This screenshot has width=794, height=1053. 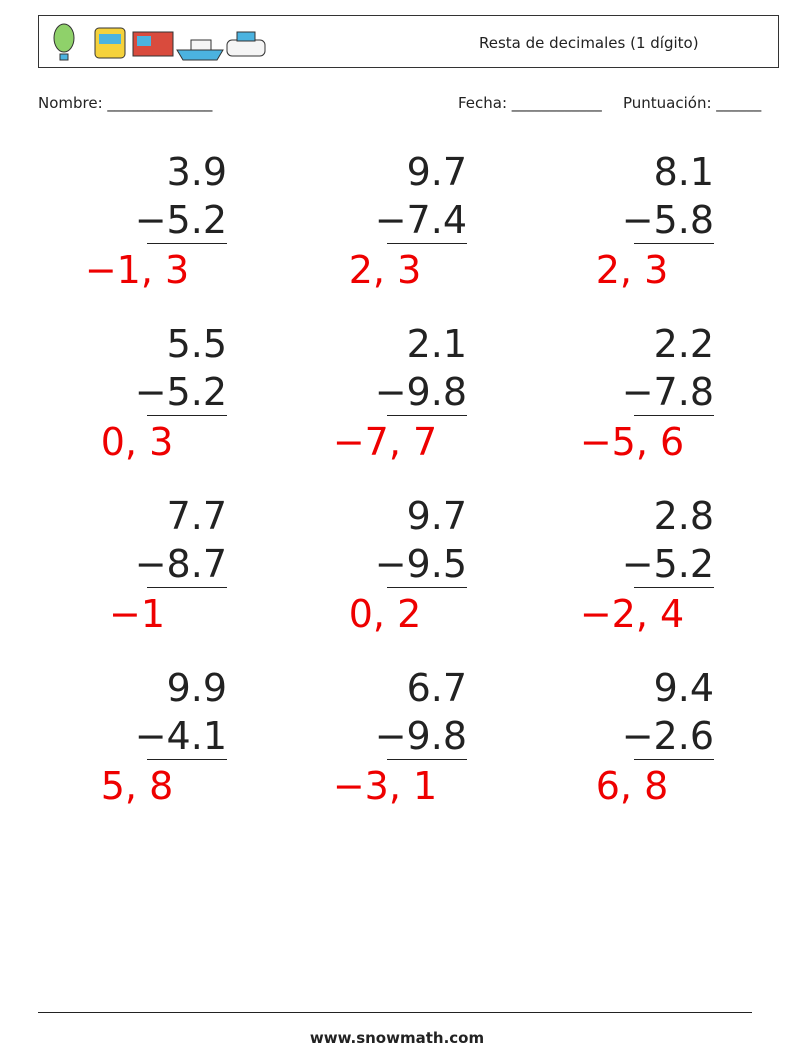 What do you see at coordinates (408, 41) in the screenshot?
I see `header-box: Resta de decimales (1 dígito)` at bounding box center [408, 41].